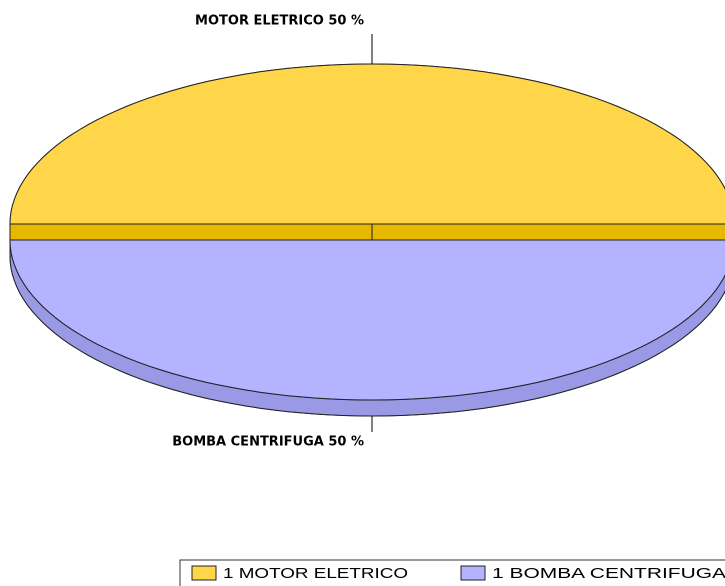 This screenshot has height=586, width=725. What do you see at coordinates (608, 573) in the screenshot?
I see `legend-label: 1 BOMBA CENTRIFUGA` at bounding box center [608, 573].